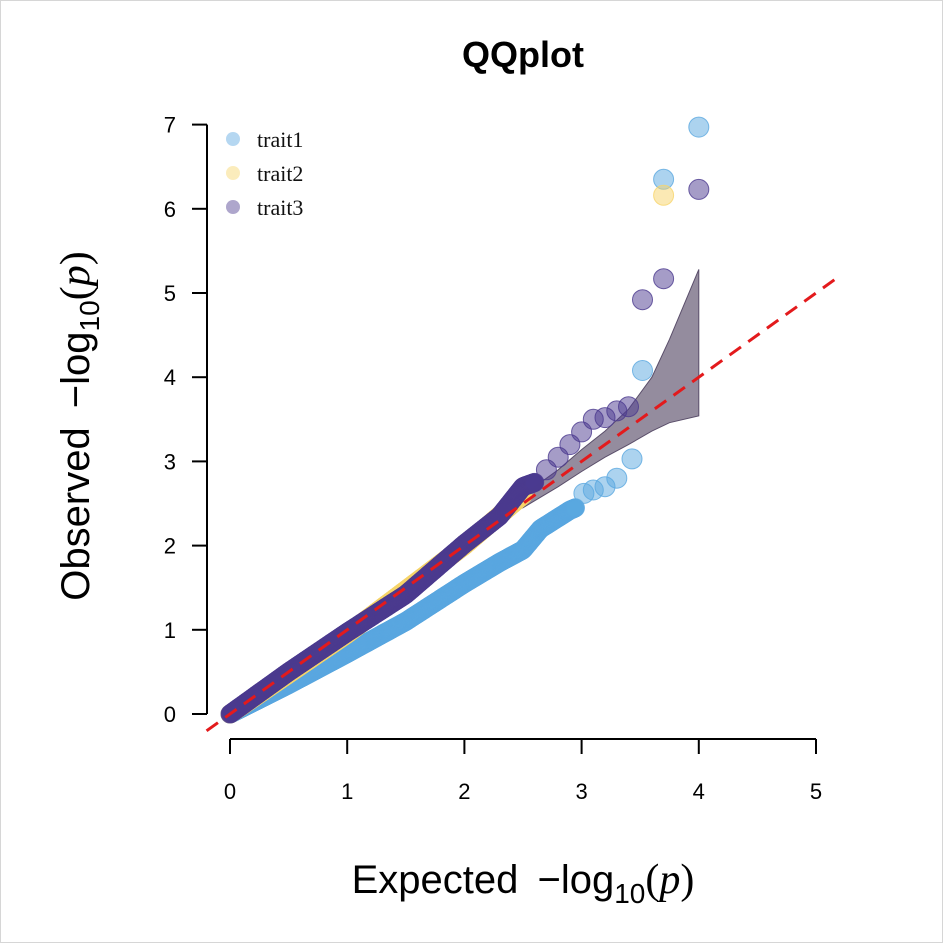 The height and width of the screenshot is (944, 943). What do you see at coordinates (76, 508) in the screenshot?
I see `y-axis-title-prefix: Observed` at bounding box center [76, 508].